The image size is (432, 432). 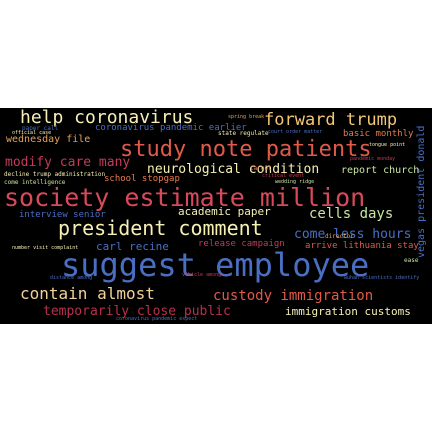 I want to click on word-modify-care-many: modify care many, so click(x=68, y=162).